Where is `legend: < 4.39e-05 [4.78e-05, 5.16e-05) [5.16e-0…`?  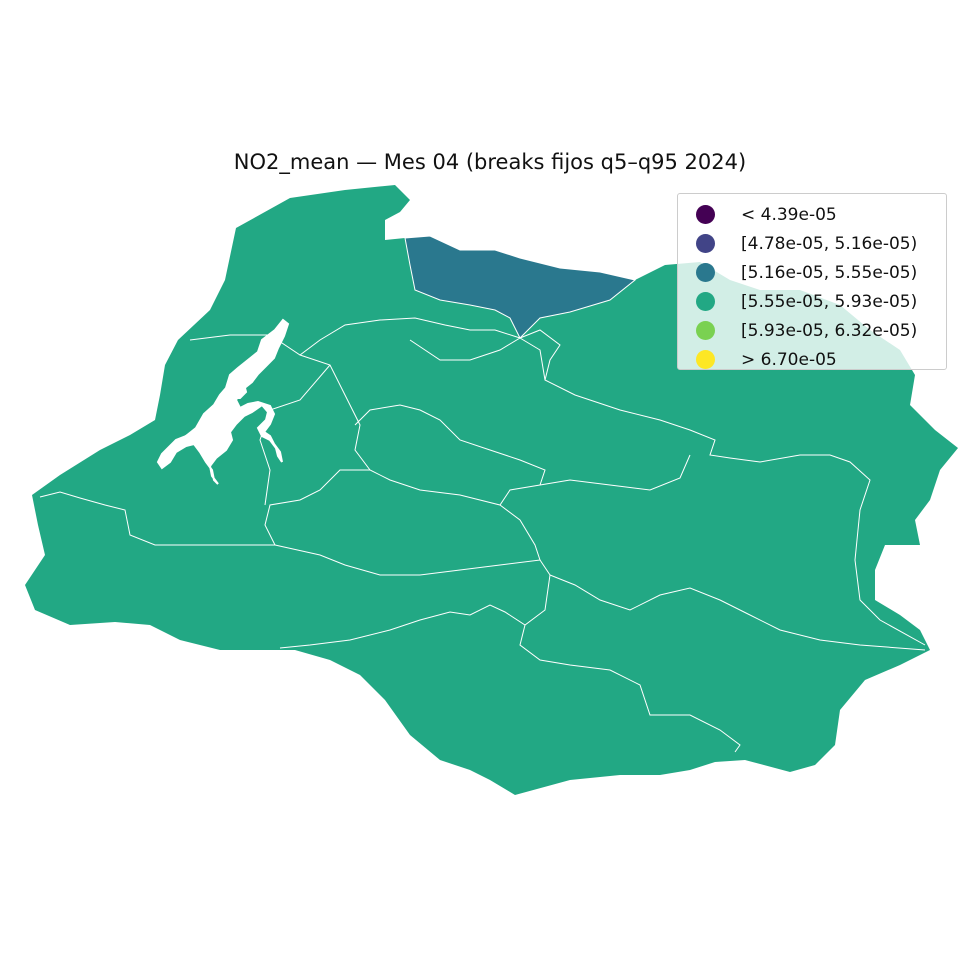 legend: < 4.39e-05 [4.78e-05, 5.16e-05) [5.16e-0… is located at coordinates (812, 281).